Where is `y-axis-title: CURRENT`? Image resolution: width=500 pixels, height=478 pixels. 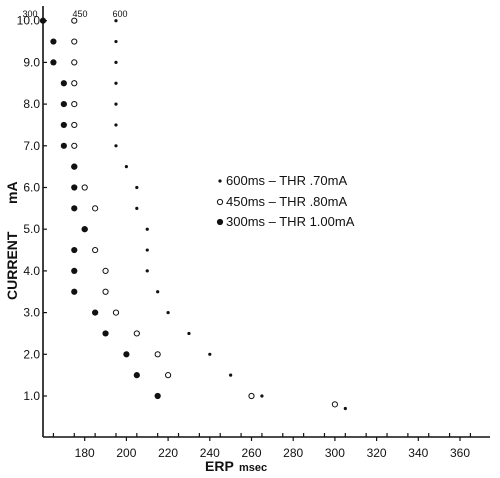 y-axis-title: CURRENT is located at coordinates (12, 265).